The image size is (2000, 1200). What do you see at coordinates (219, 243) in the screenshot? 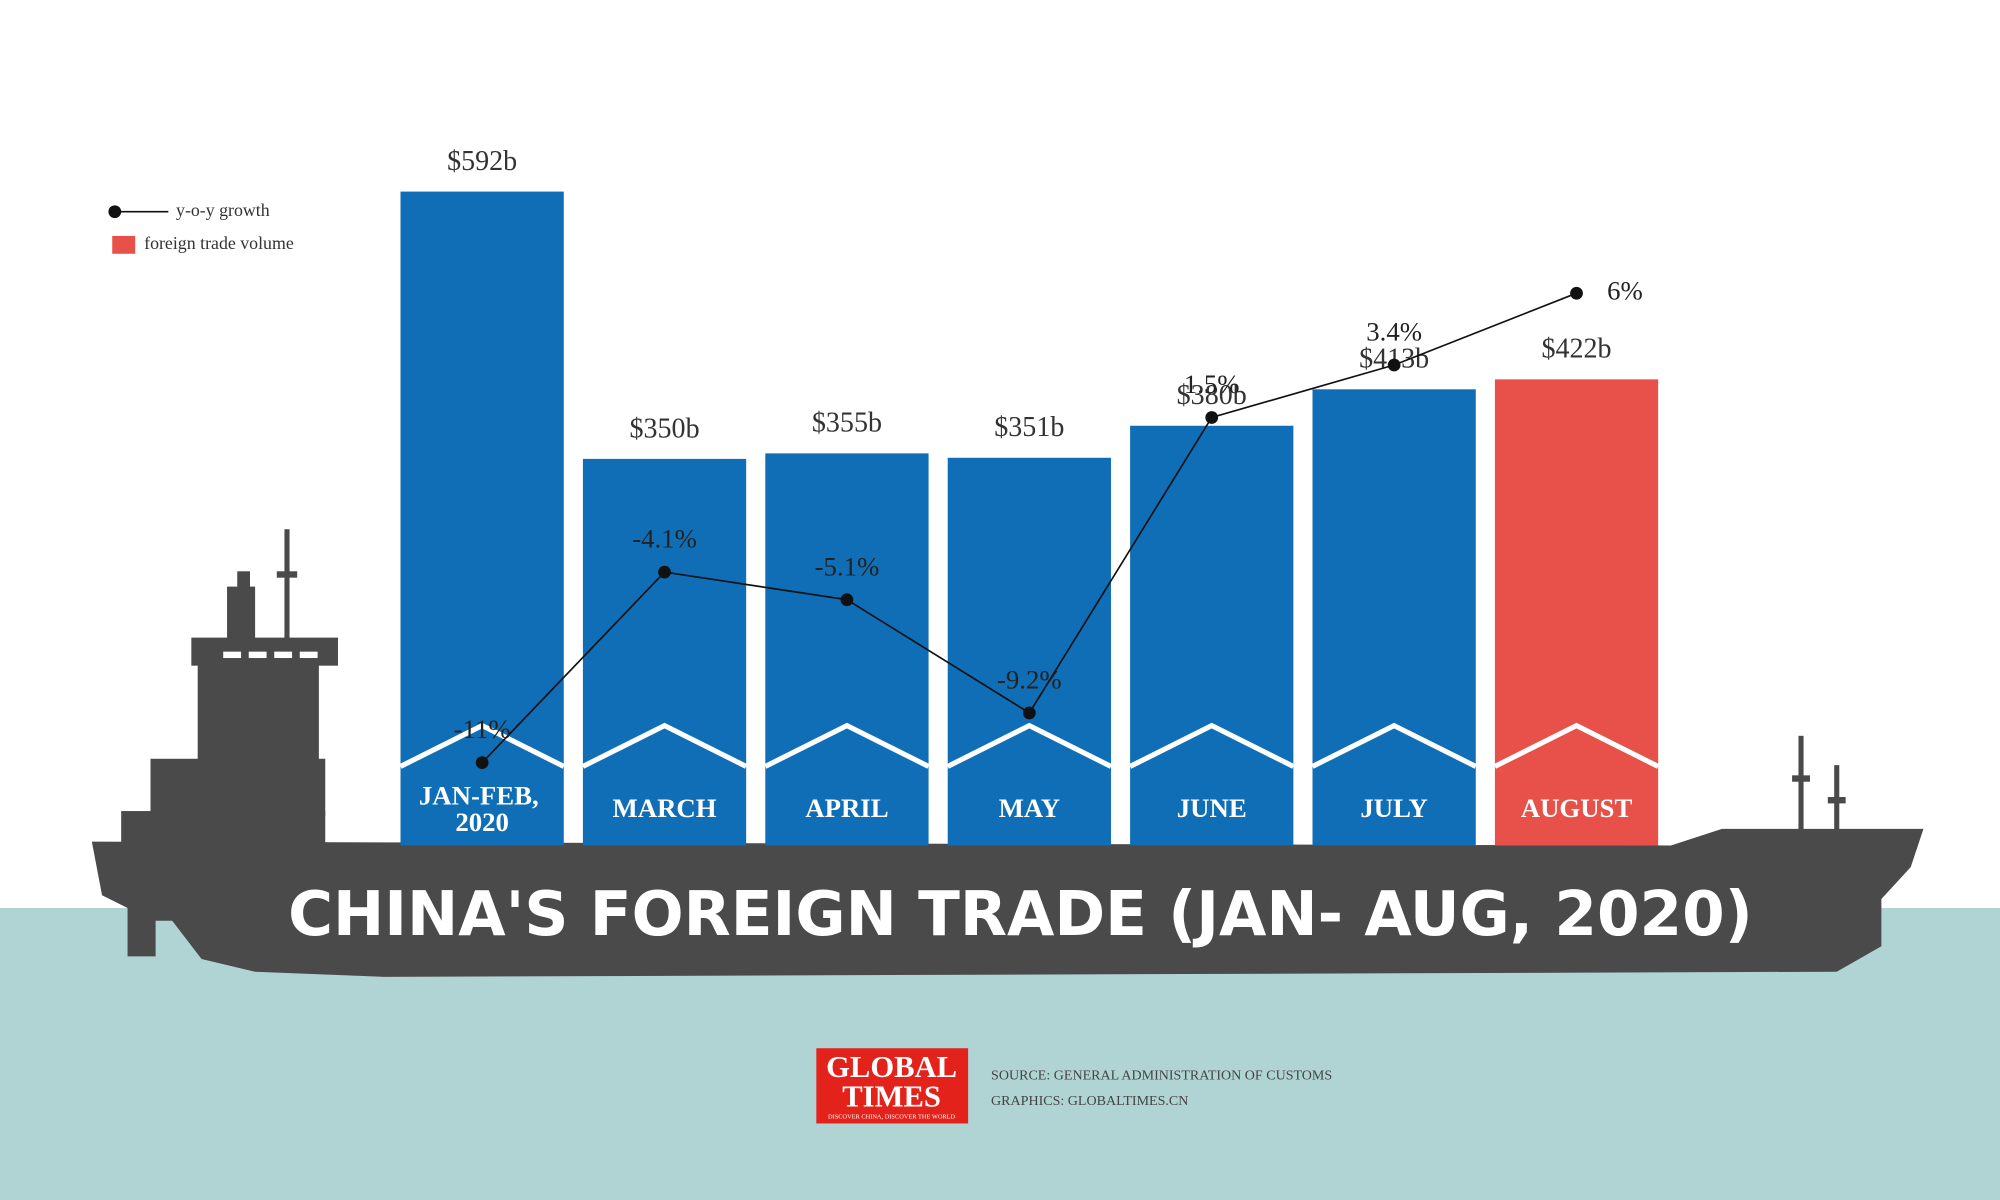
I see `legend-label: foreign trade volume` at bounding box center [219, 243].